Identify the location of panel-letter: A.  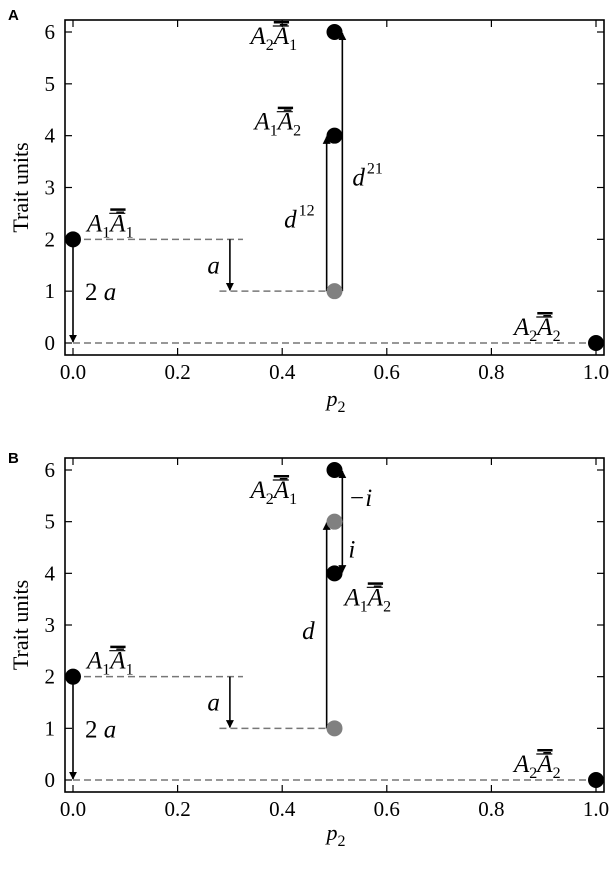
(13, 15).